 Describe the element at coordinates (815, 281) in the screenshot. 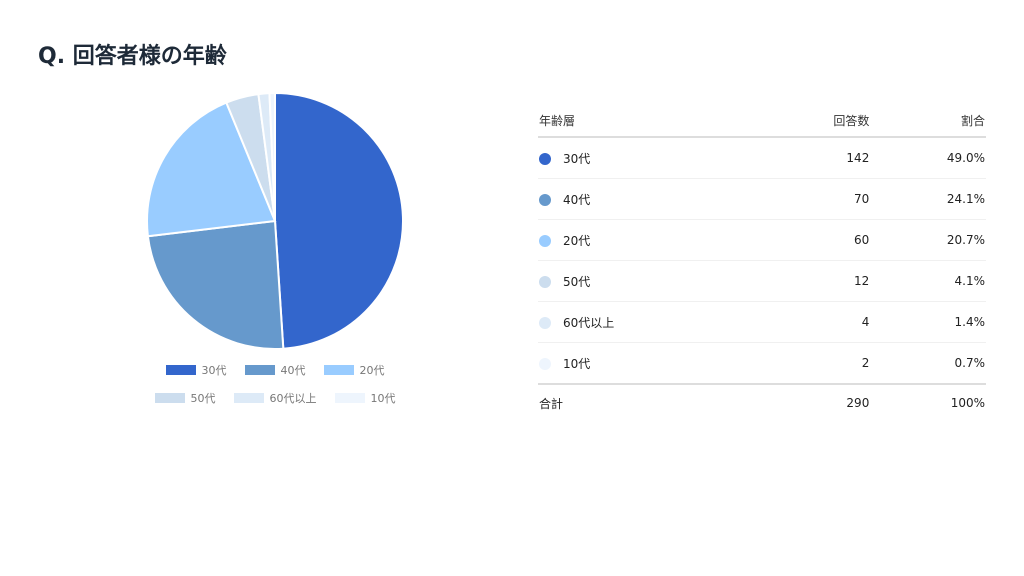

I see `count-cell: 12` at that location.